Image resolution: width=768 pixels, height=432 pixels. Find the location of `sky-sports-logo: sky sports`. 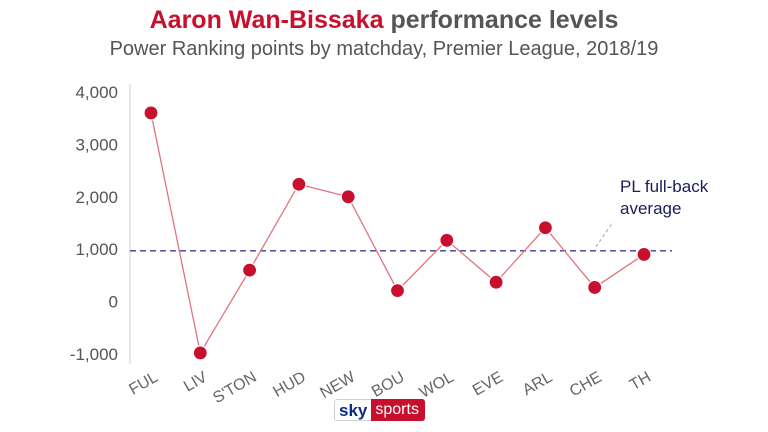

sky-sports-logo: sky sports is located at coordinates (379, 410).